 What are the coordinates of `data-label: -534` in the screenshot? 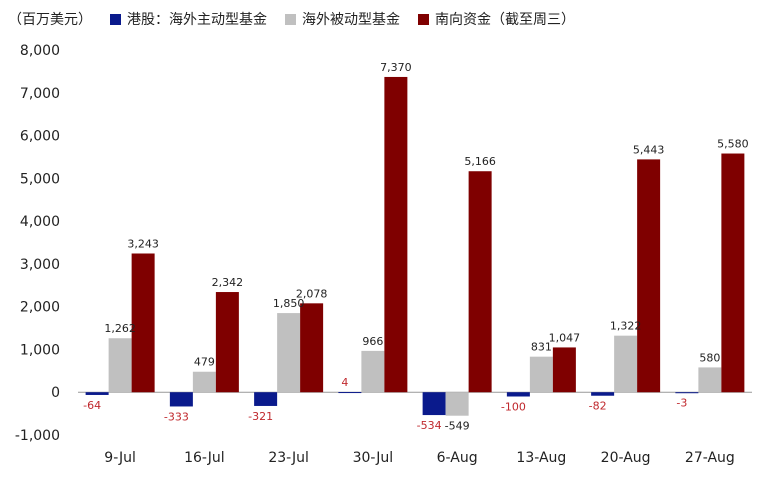 It's located at (429, 425).